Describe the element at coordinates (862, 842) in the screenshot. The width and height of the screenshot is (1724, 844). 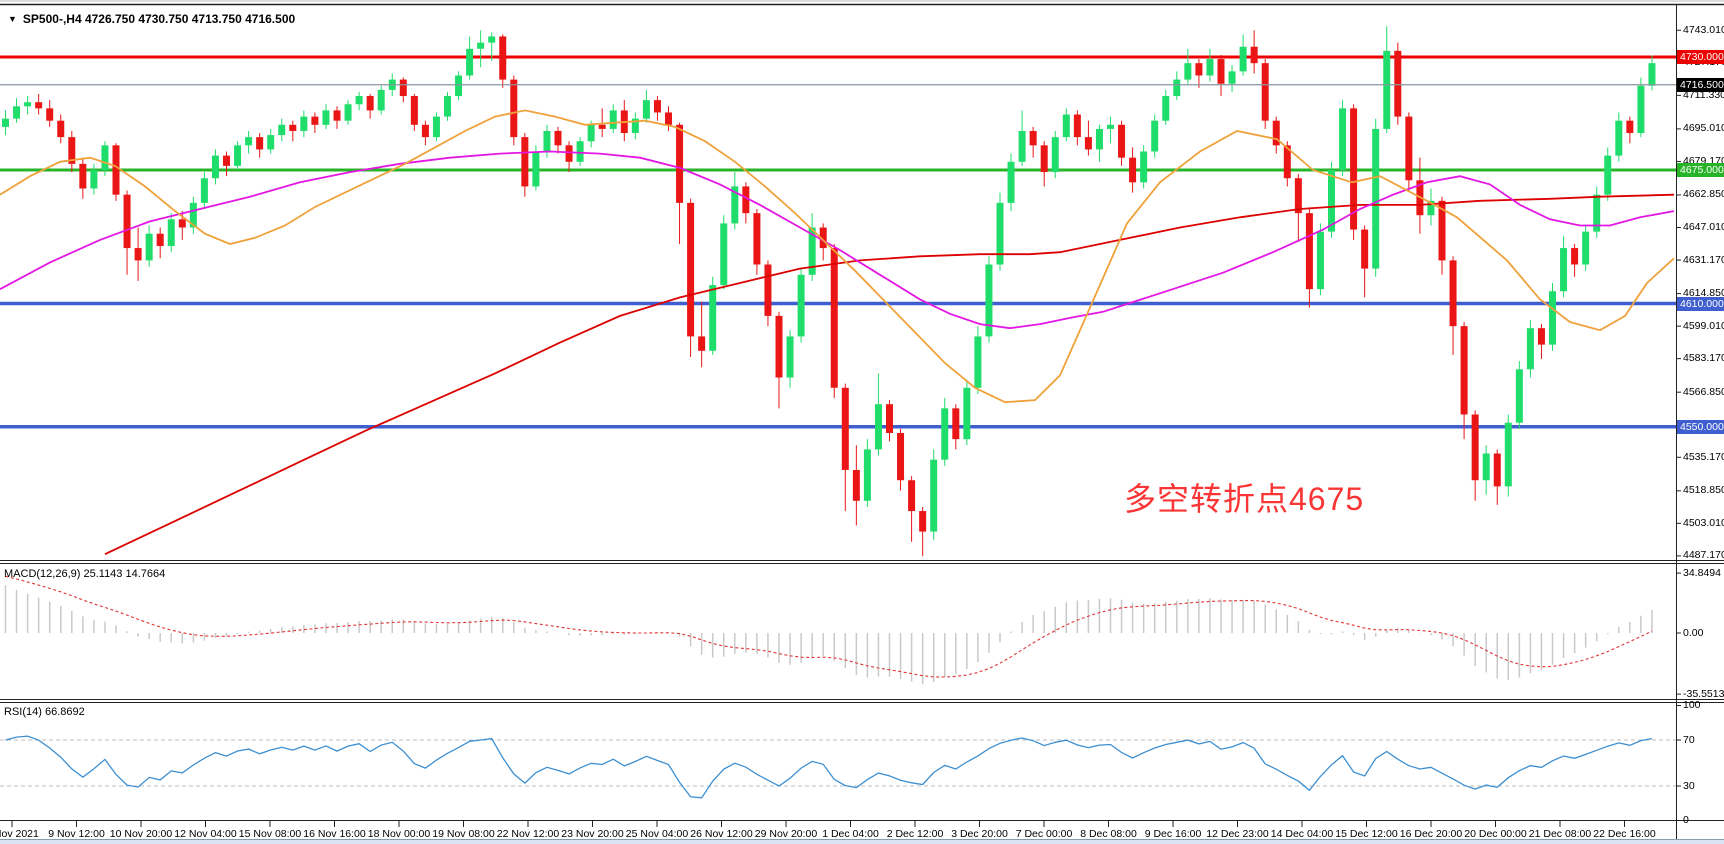
I see `bottom-scroll-strip` at that location.